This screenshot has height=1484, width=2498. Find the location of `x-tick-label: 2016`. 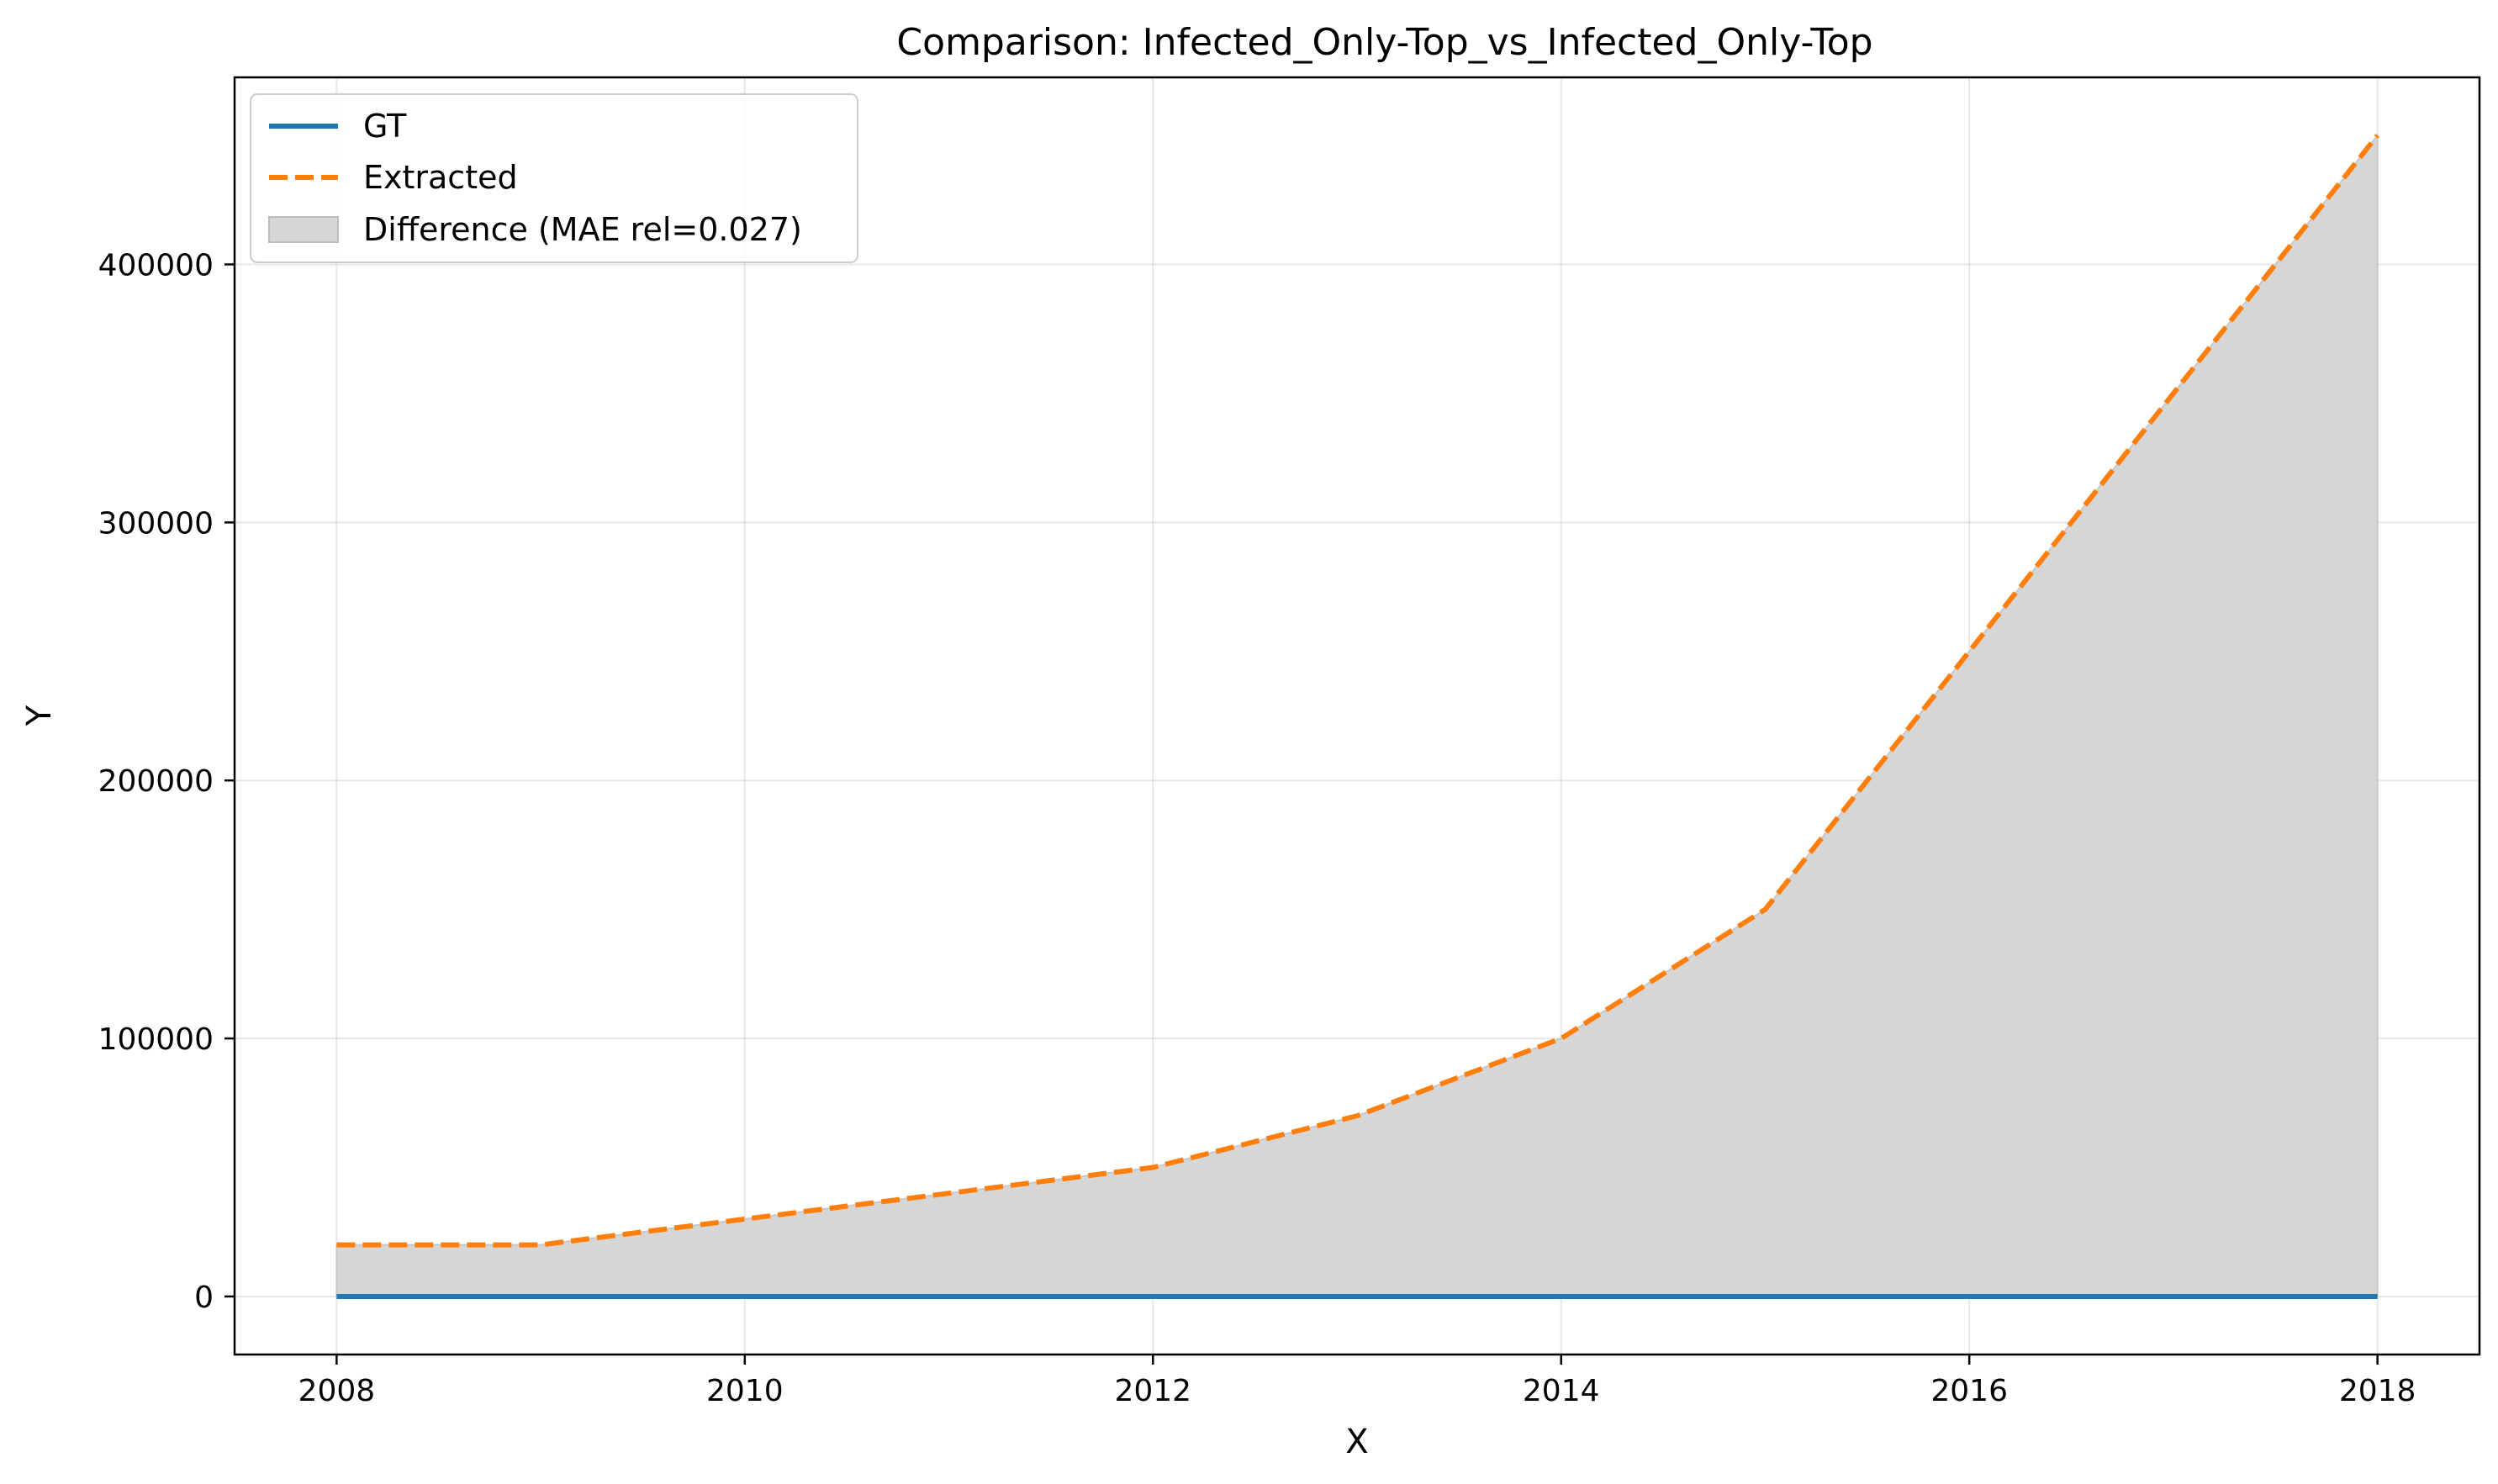

x-tick-label: 2016 is located at coordinates (1969, 1391).